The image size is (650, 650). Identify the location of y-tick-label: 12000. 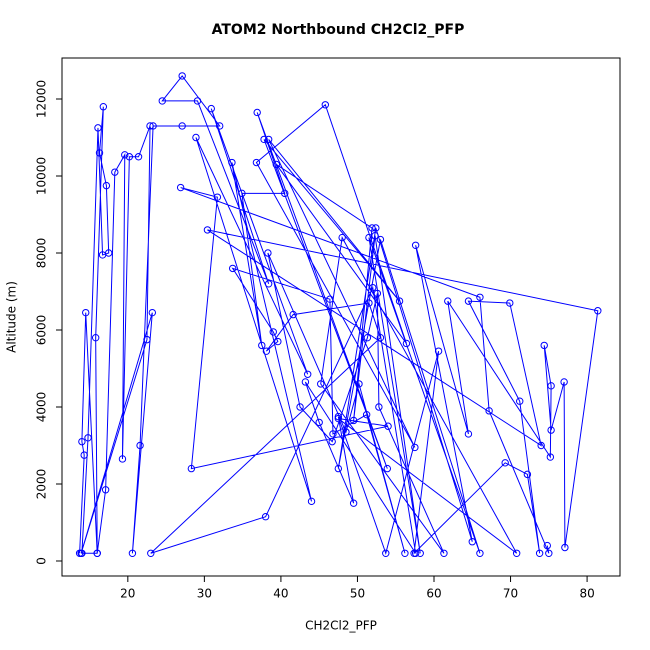
(42, 99).